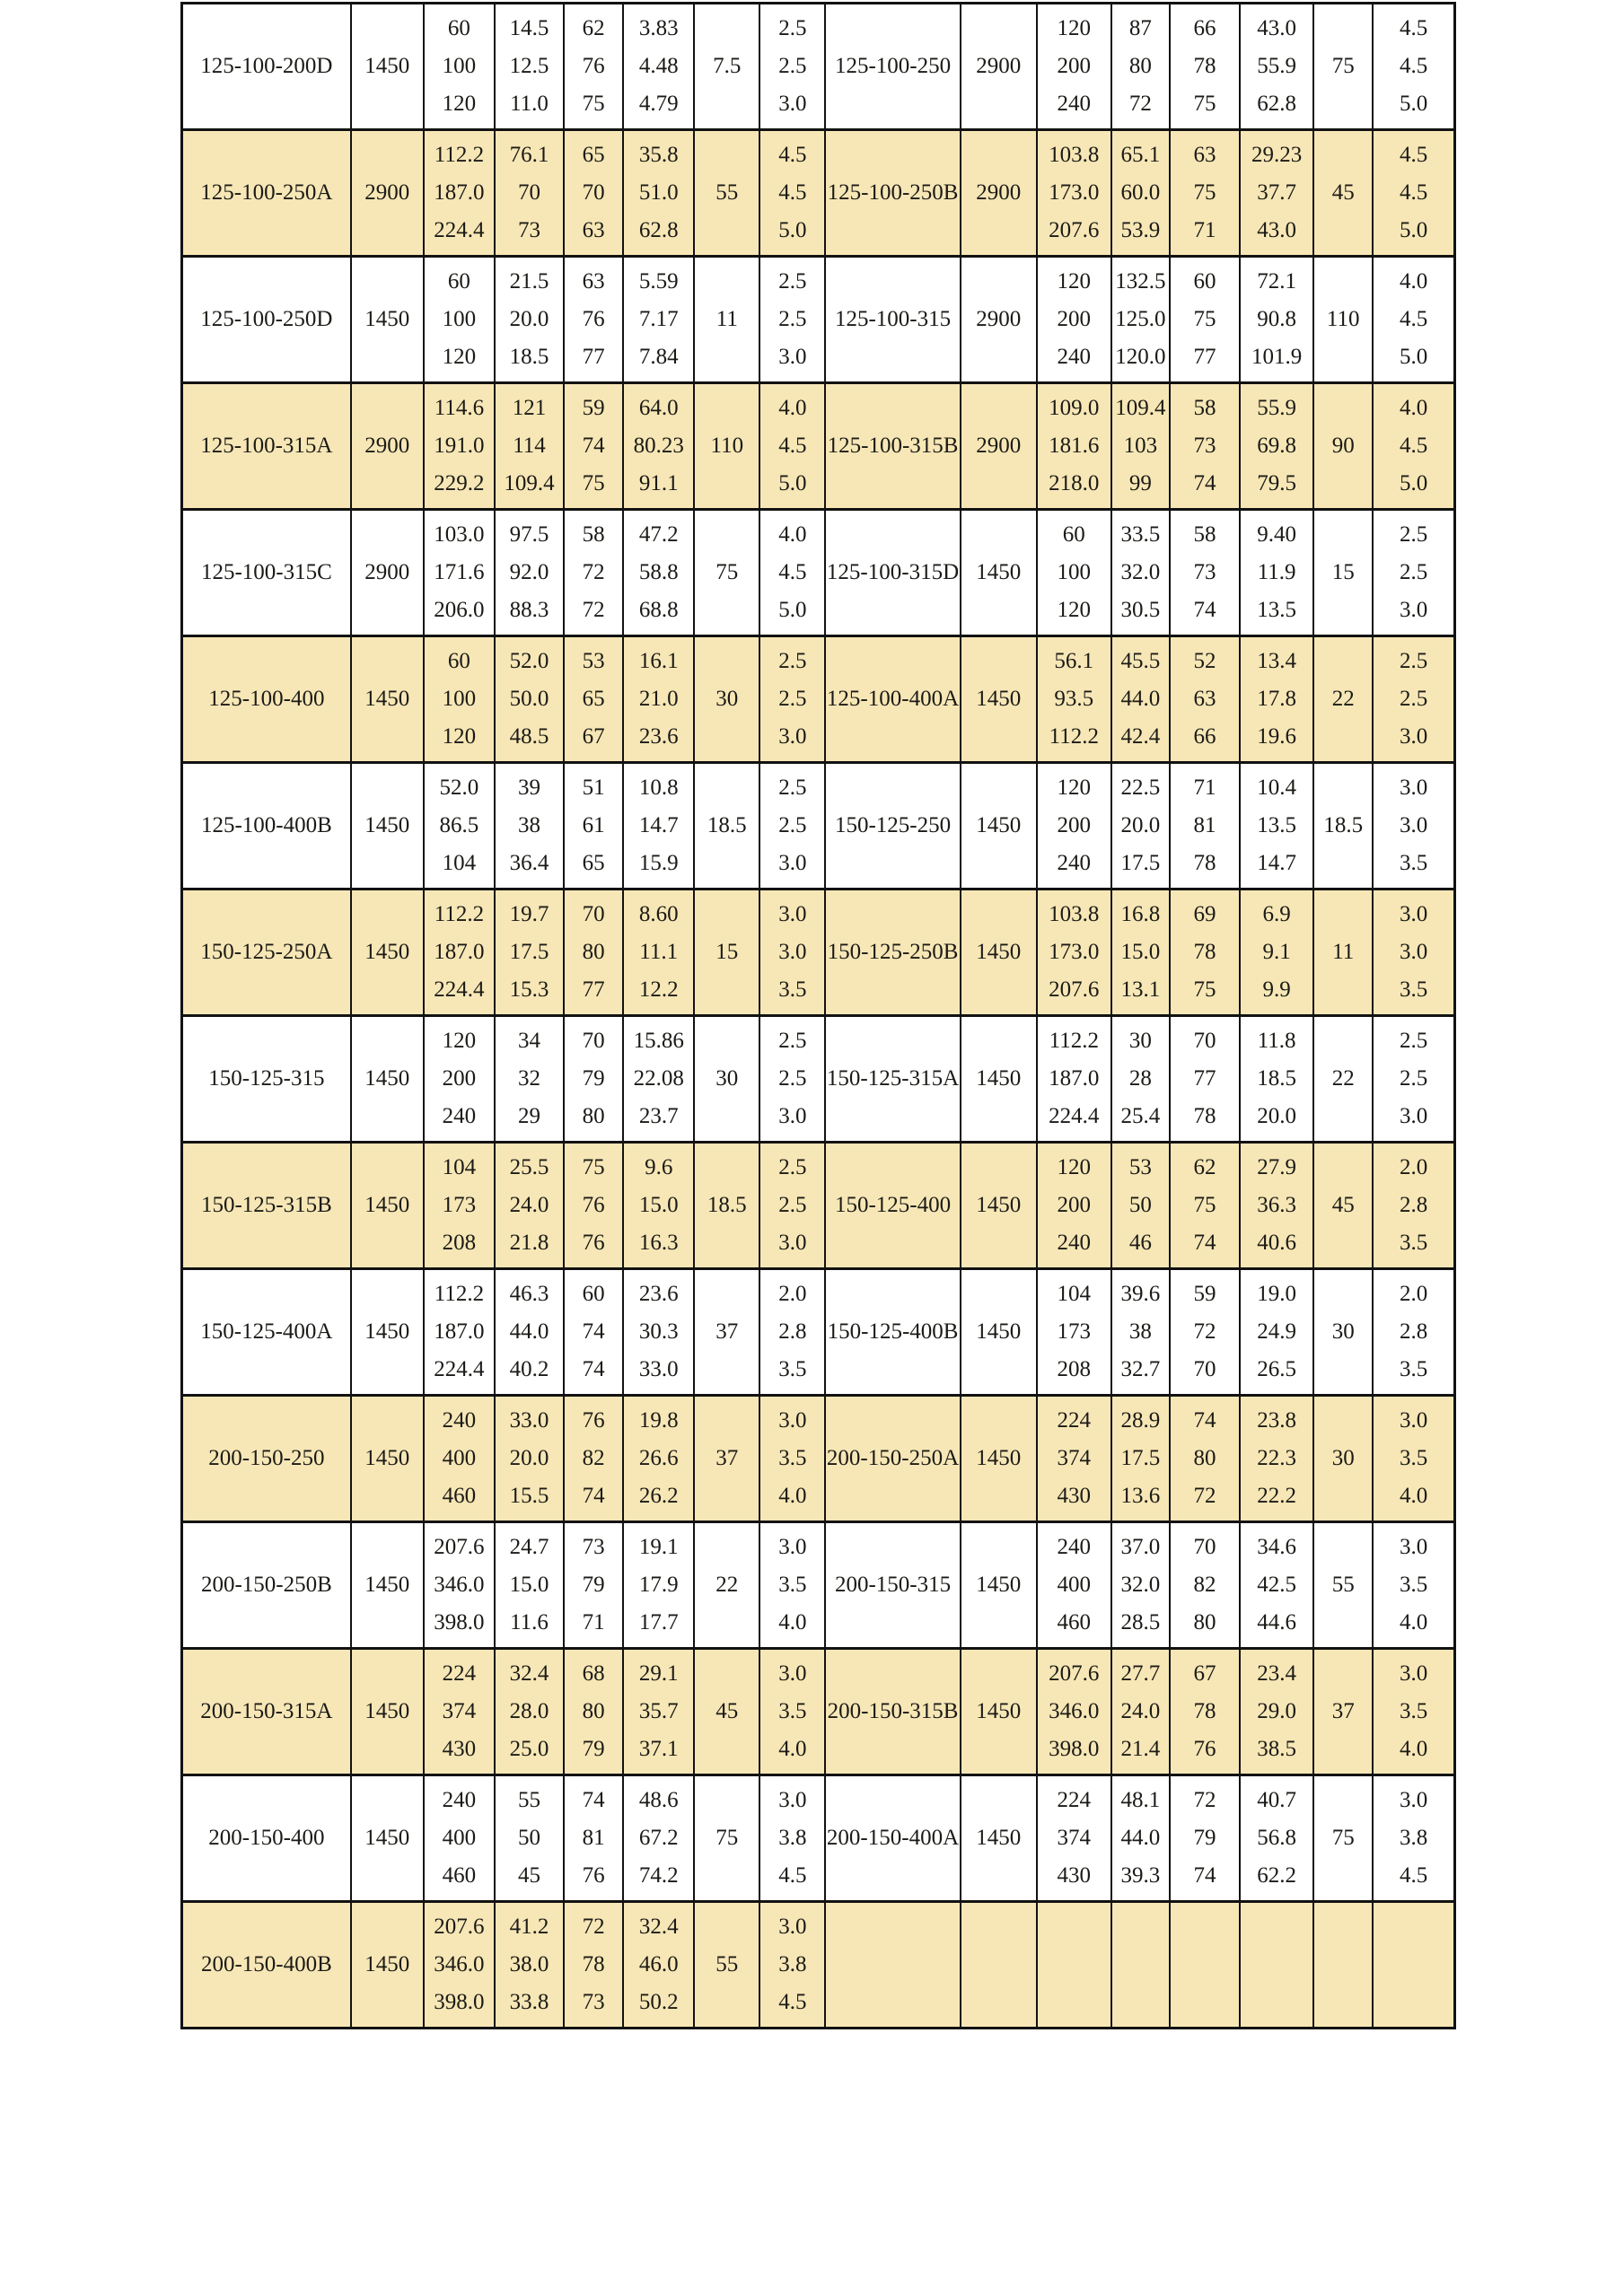  Describe the element at coordinates (1277, 193) in the screenshot. I see `cell-right-power: 29.23 37.7 43.0` at that location.